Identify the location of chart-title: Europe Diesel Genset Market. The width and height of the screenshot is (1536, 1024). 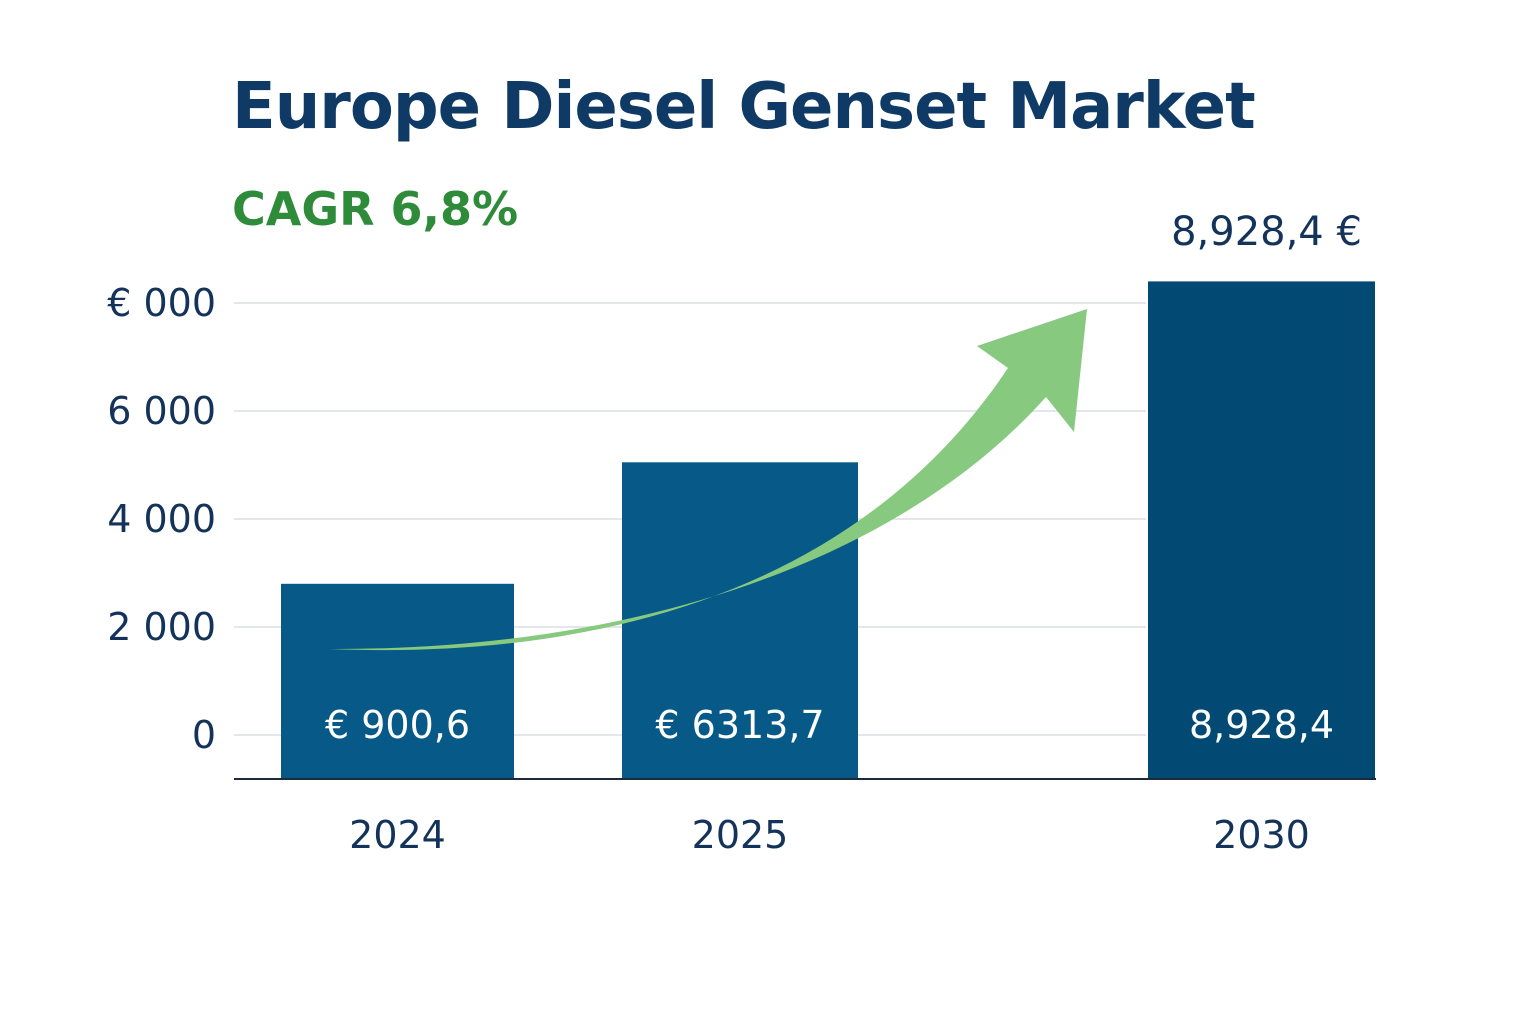
(744, 107).